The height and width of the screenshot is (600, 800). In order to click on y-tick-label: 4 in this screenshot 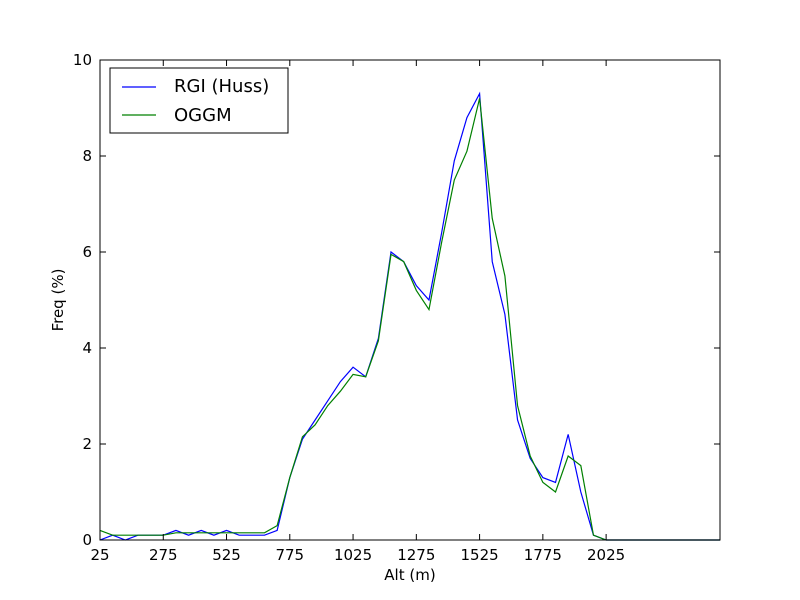, I will do `click(87, 348)`.